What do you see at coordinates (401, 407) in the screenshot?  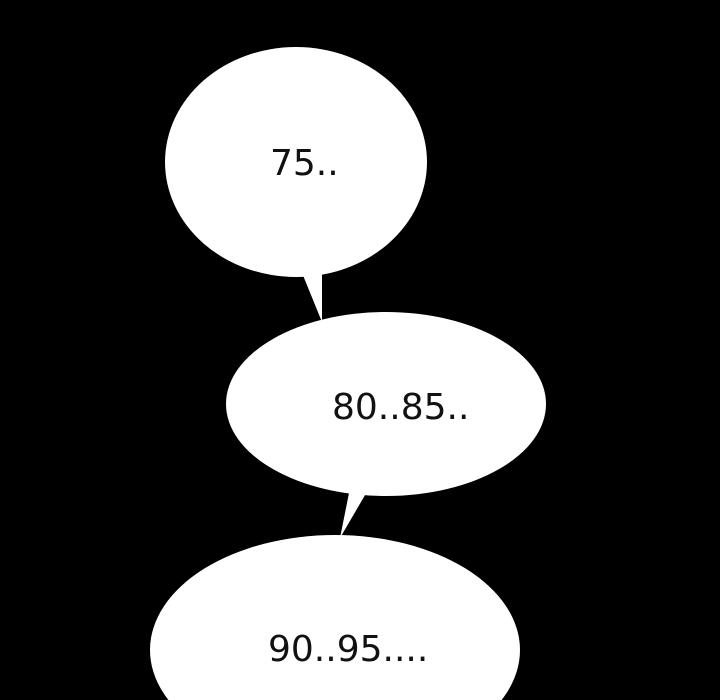 I see `bubble-2-text: 80..85..` at bounding box center [401, 407].